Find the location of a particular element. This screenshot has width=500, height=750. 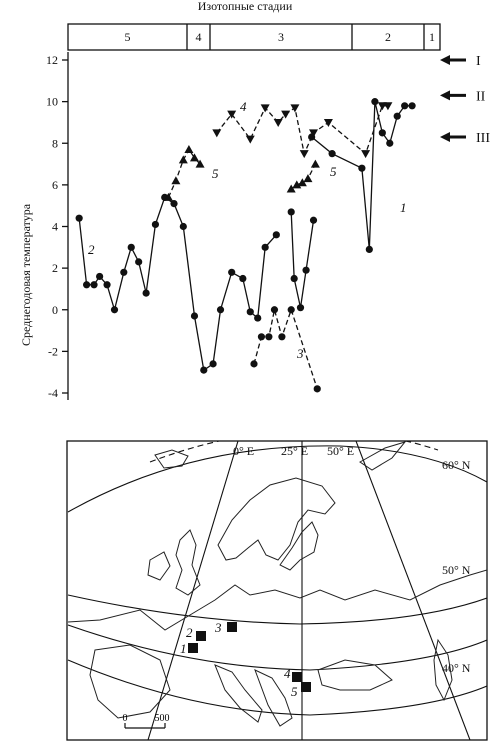

lon-label-0: 0° E is located at coordinates (243, 451).